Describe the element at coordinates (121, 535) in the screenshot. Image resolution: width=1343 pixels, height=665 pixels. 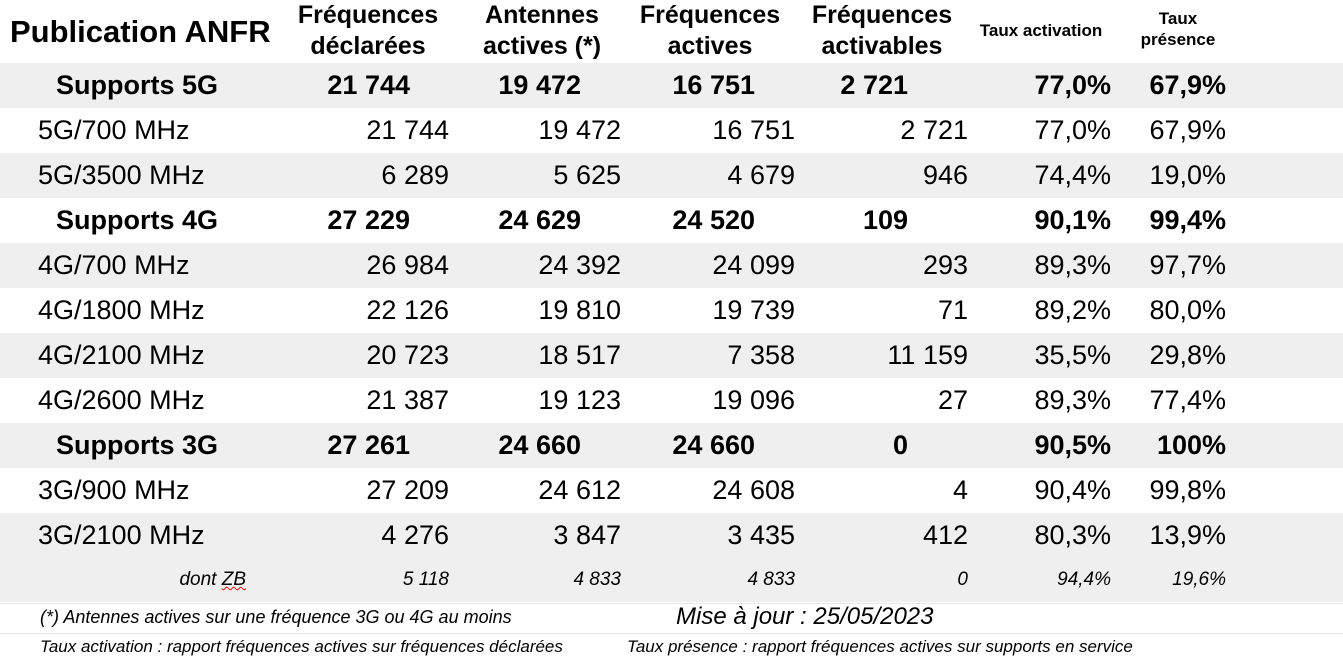
I see `row-label: 3G/2100 MHz` at that location.